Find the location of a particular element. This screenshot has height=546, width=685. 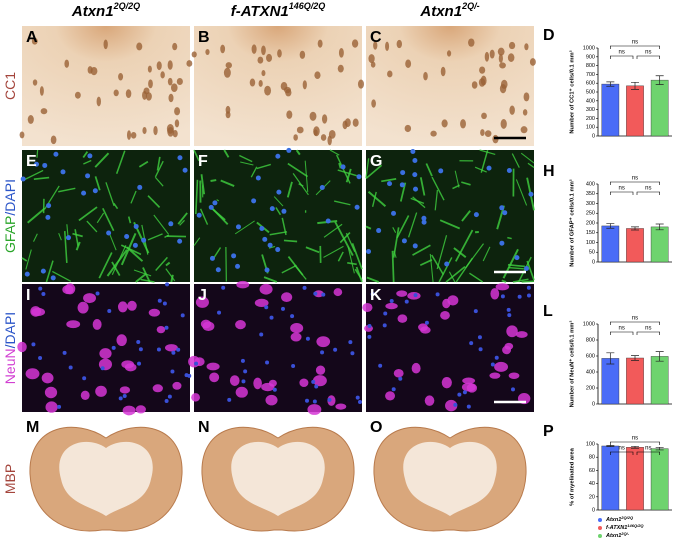

row-label-part: GFAP is located at coordinates (10, 234).